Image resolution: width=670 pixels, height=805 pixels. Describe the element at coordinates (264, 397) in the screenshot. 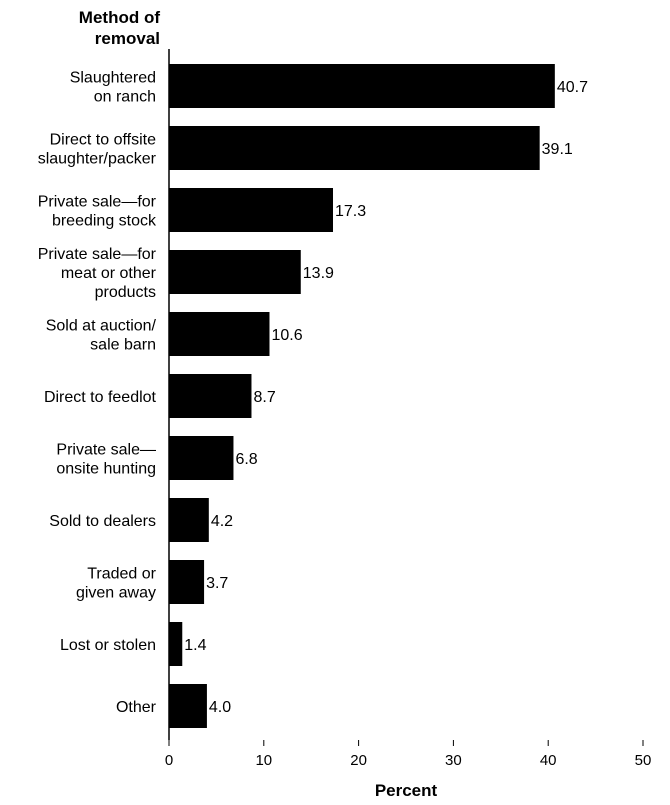

I see `value-label-5: 8.7` at that location.